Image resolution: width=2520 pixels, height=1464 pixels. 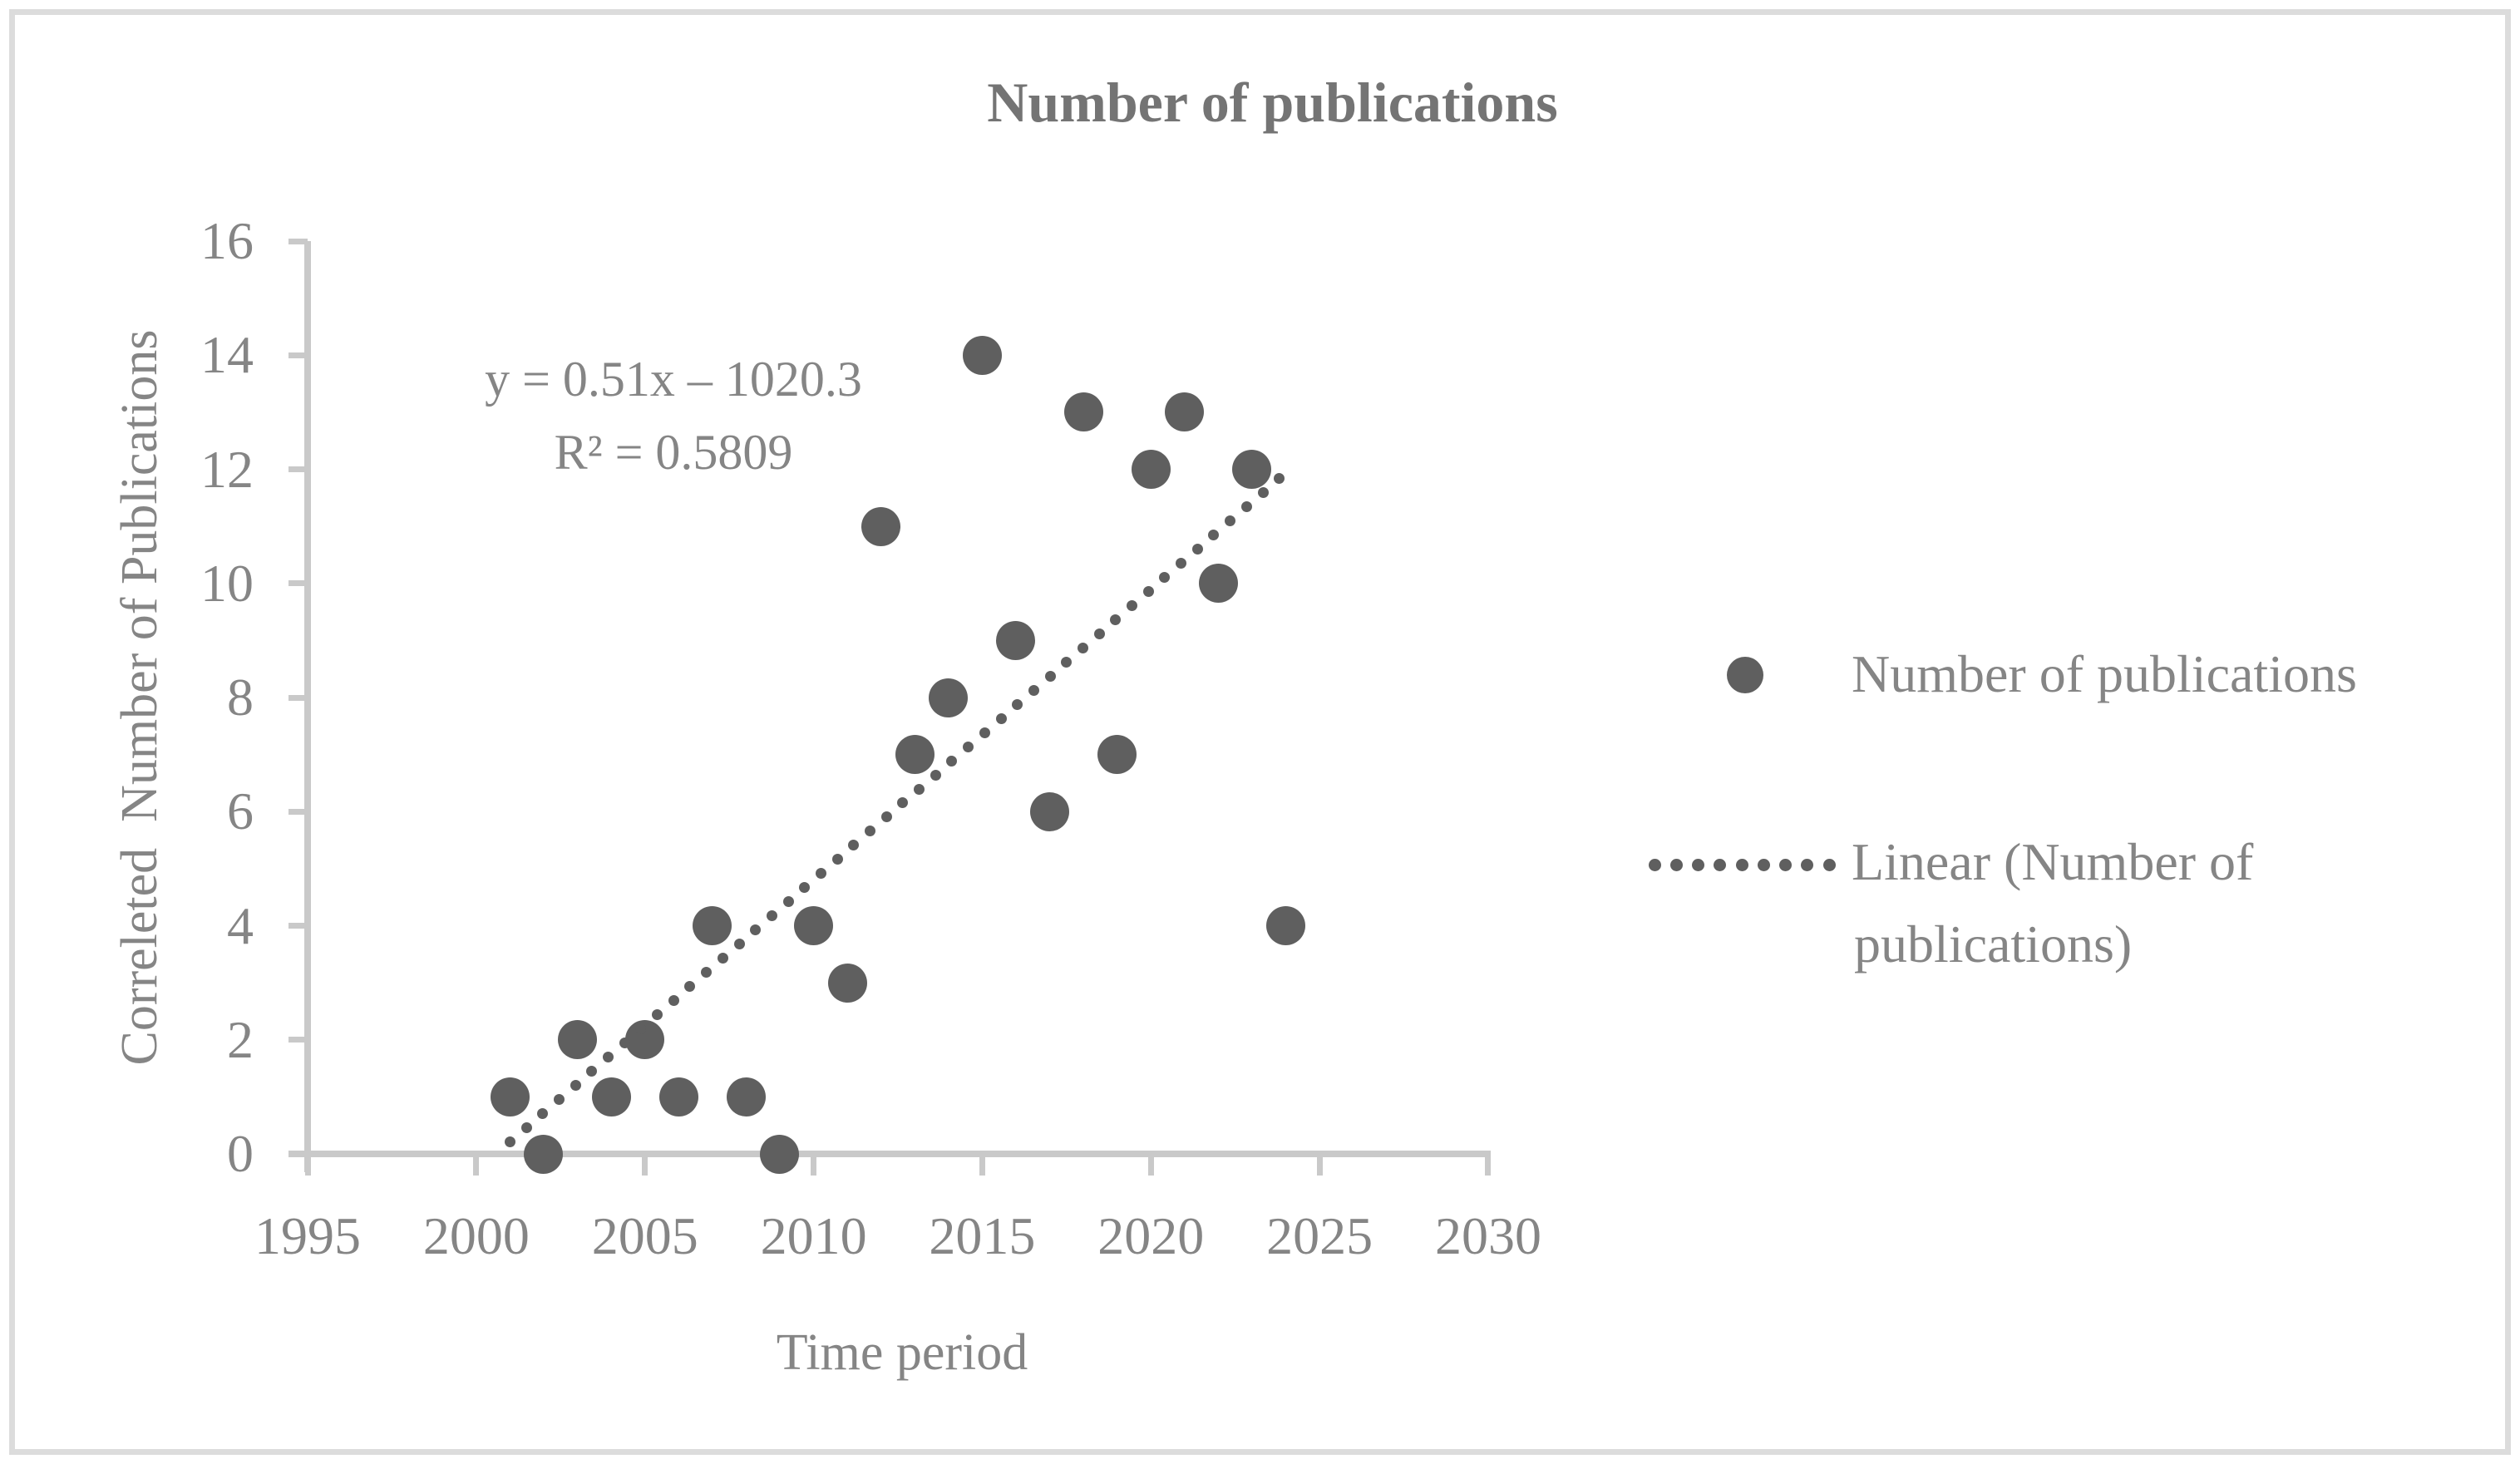 What do you see at coordinates (307, 706) in the screenshot?
I see `y-axis-line` at bounding box center [307, 706].